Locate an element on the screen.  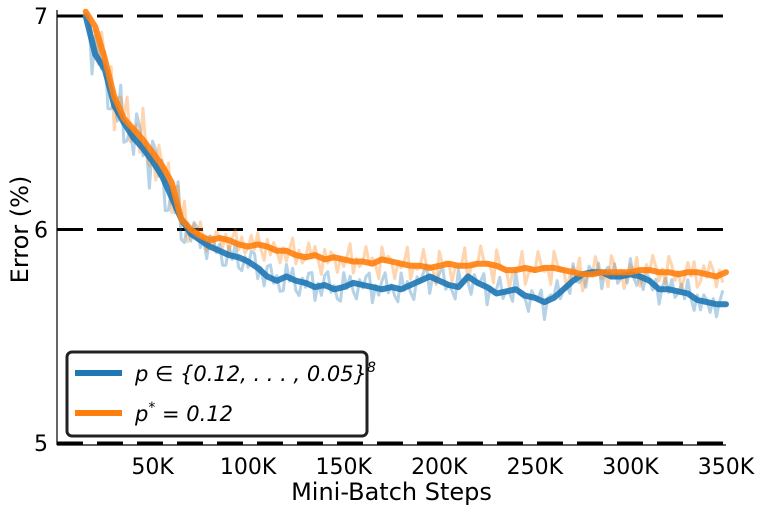
x-tick-label-50K: 50K is located at coordinates (152, 467).